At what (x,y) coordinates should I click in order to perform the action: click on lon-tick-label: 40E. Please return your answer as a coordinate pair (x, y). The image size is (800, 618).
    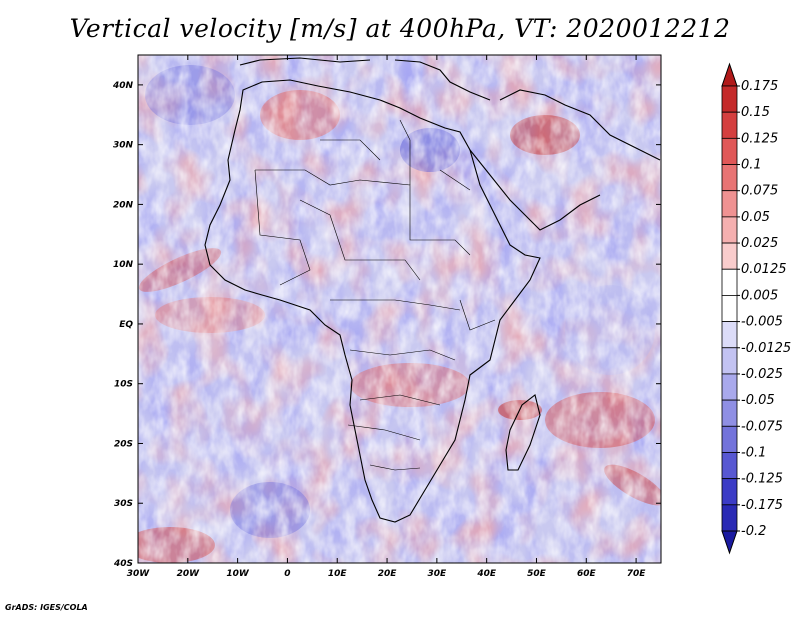
    Looking at the image, I should click on (486, 574).